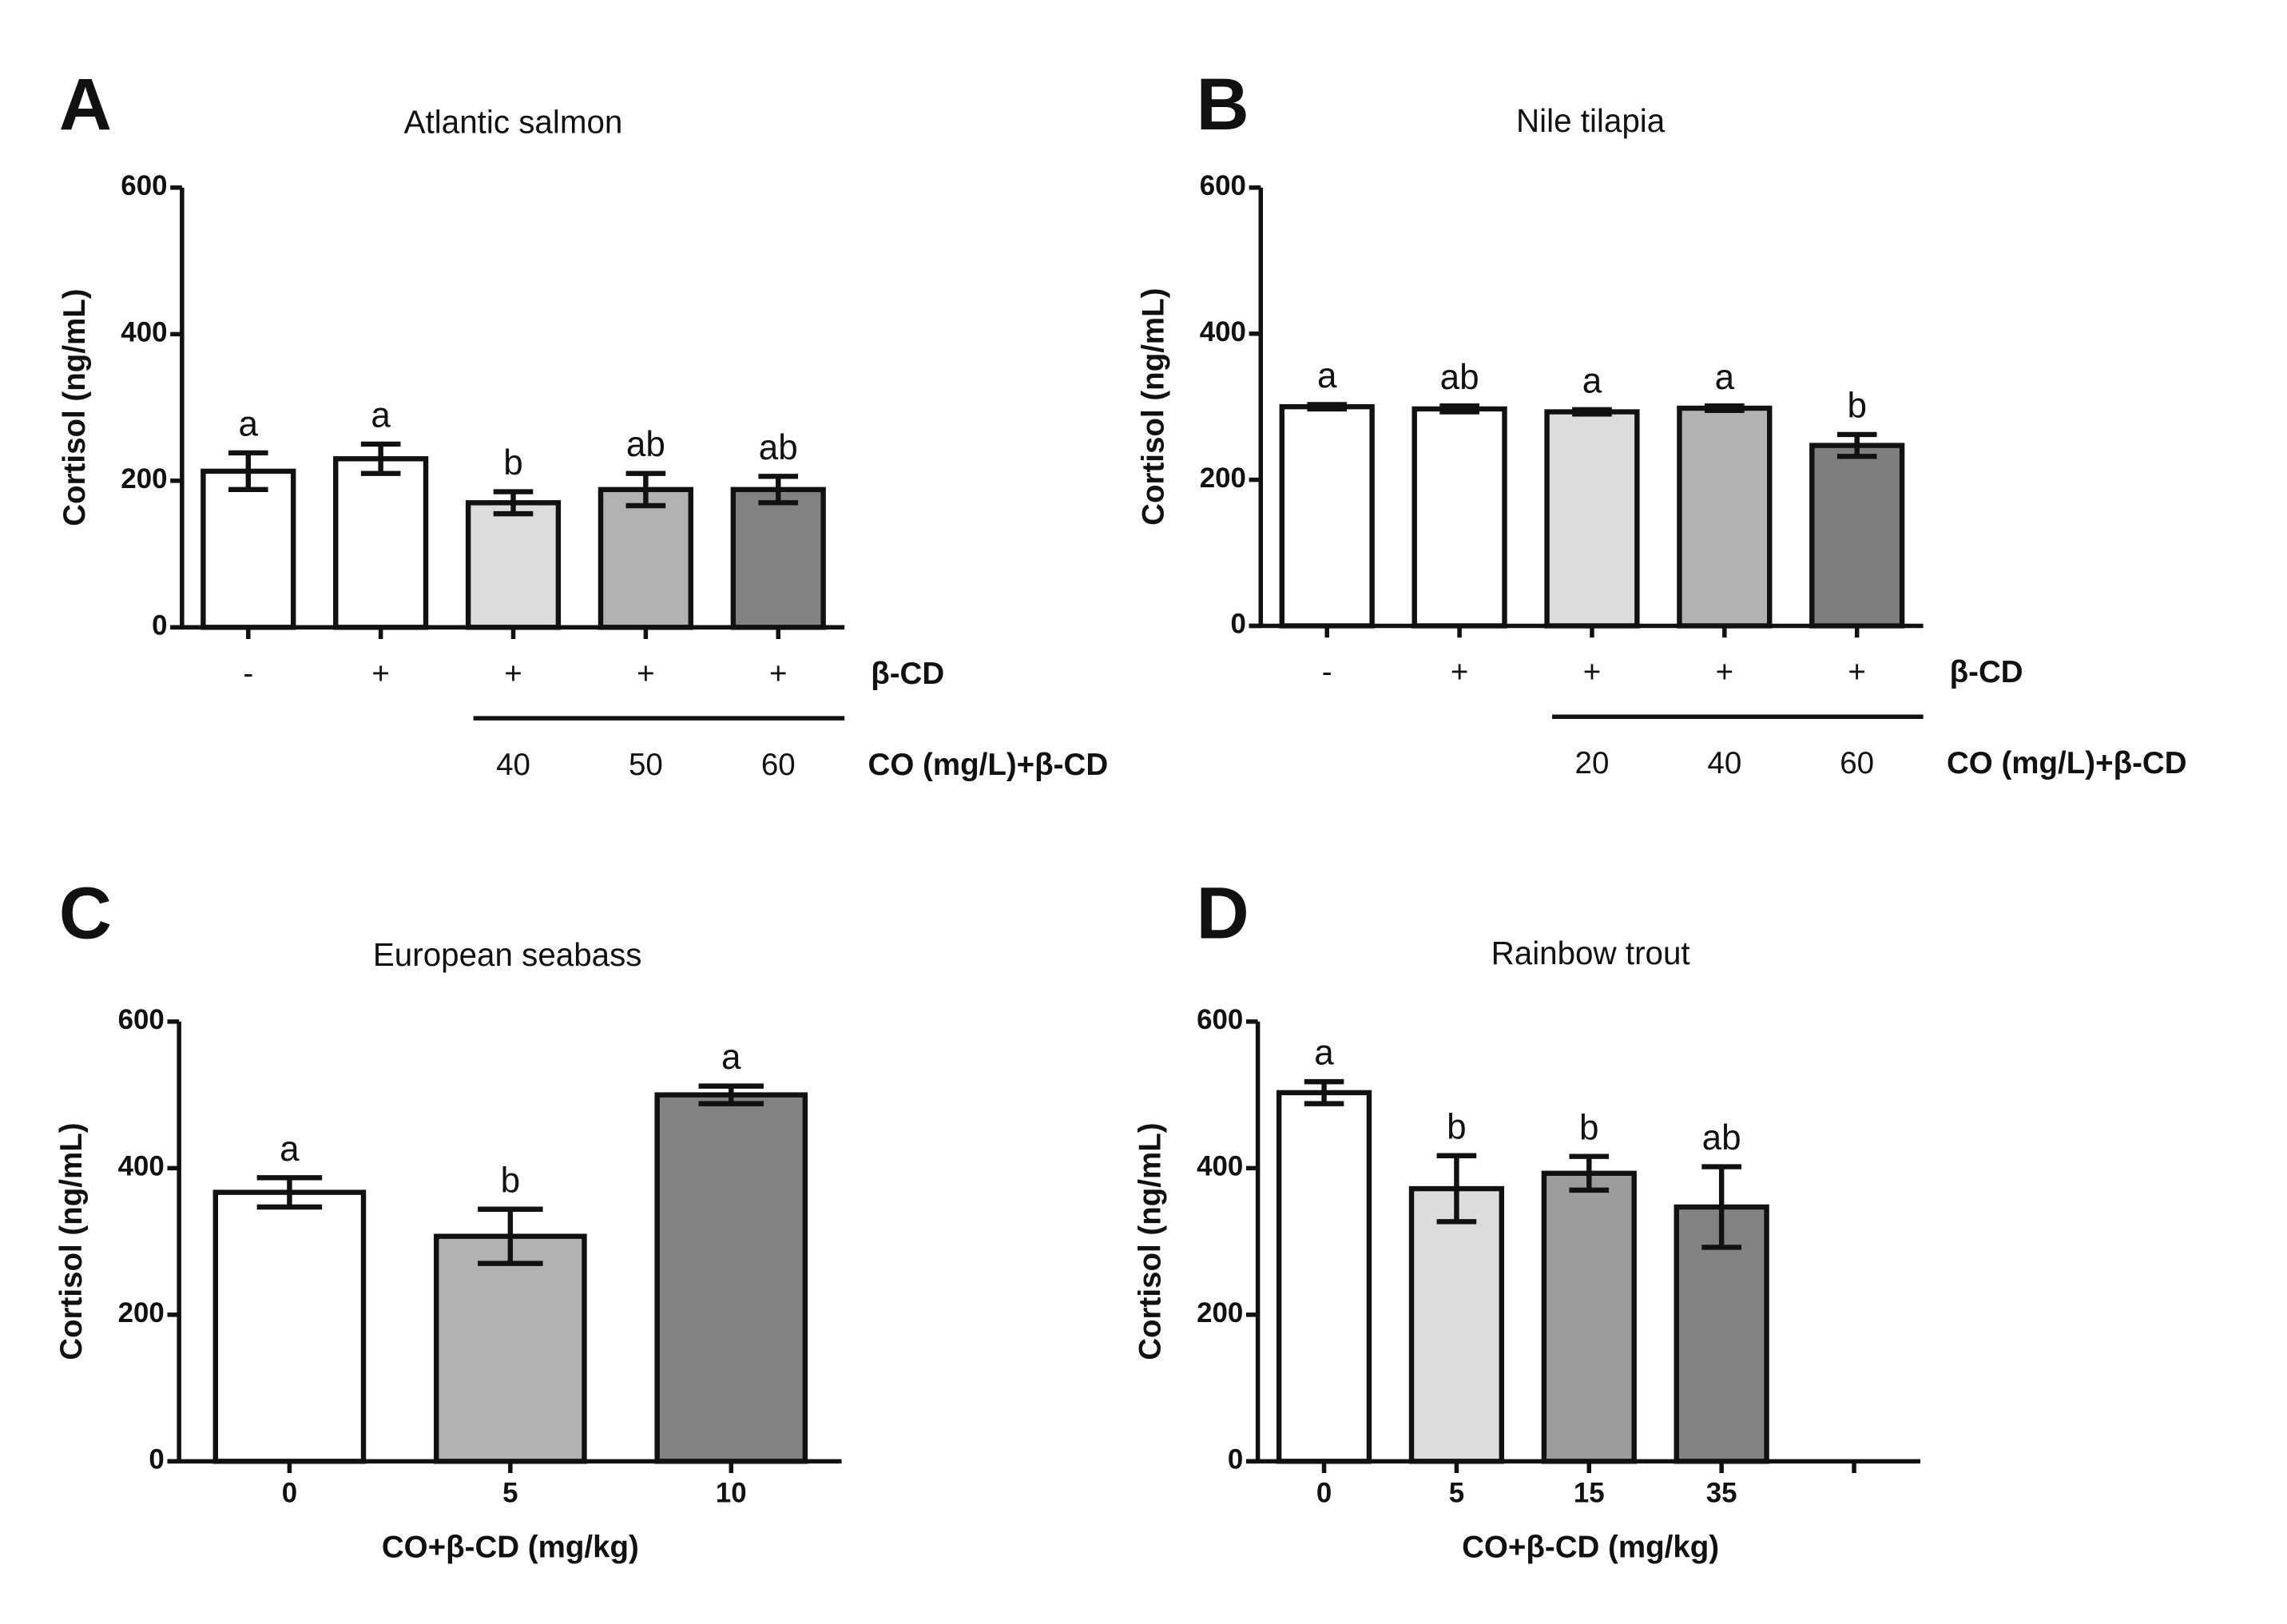 Image resolution: width=2287 pixels, height=1624 pixels. Describe the element at coordinates (1223, 105) in the screenshot. I see `panel-label: B` at that location.